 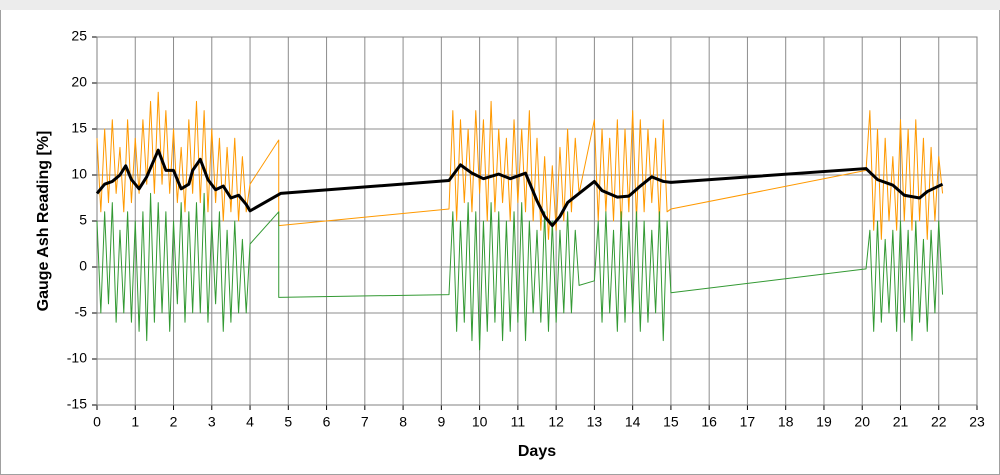 I want to click on x-tick-label: 1, so click(x=135, y=422).